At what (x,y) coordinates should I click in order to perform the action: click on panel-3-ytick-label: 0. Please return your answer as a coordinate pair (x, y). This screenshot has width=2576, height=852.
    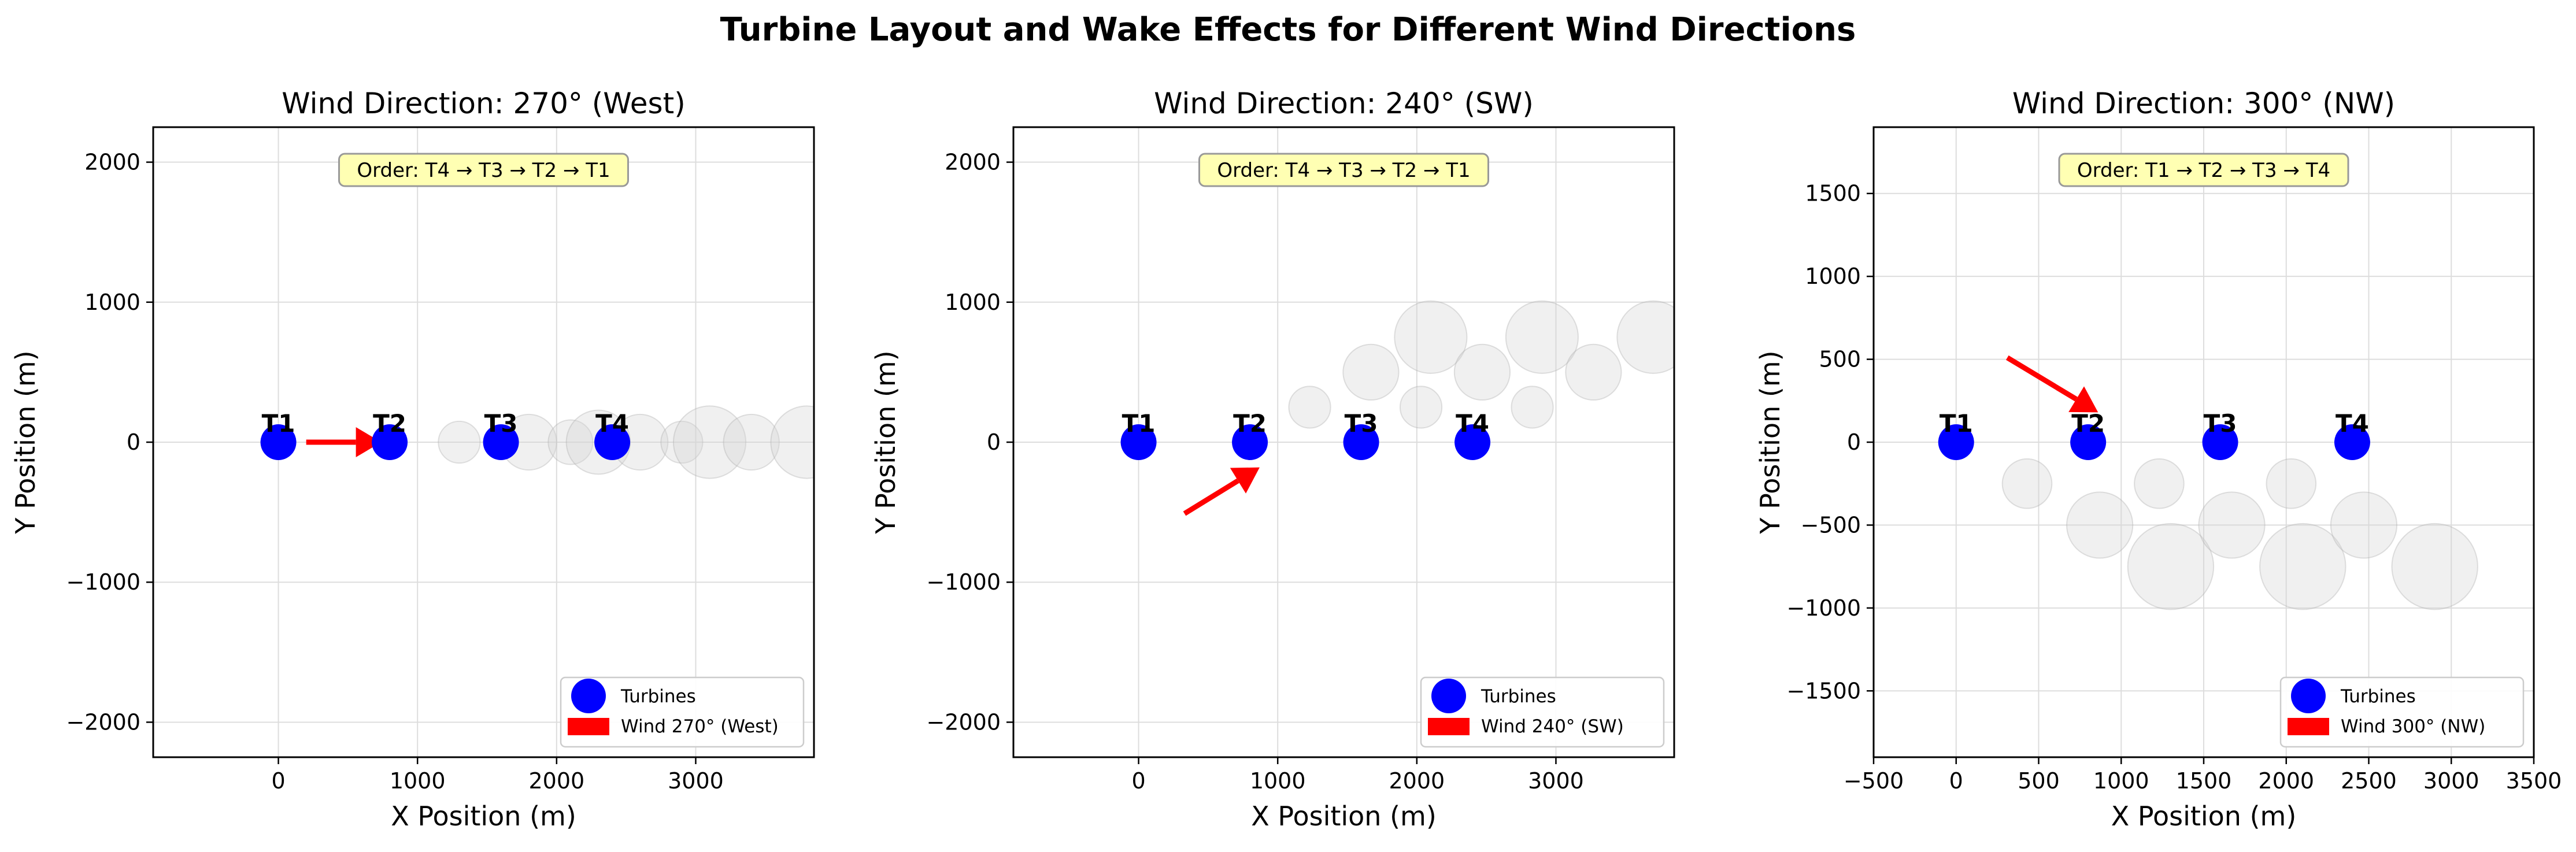
    Looking at the image, I should click on (1854, 442).